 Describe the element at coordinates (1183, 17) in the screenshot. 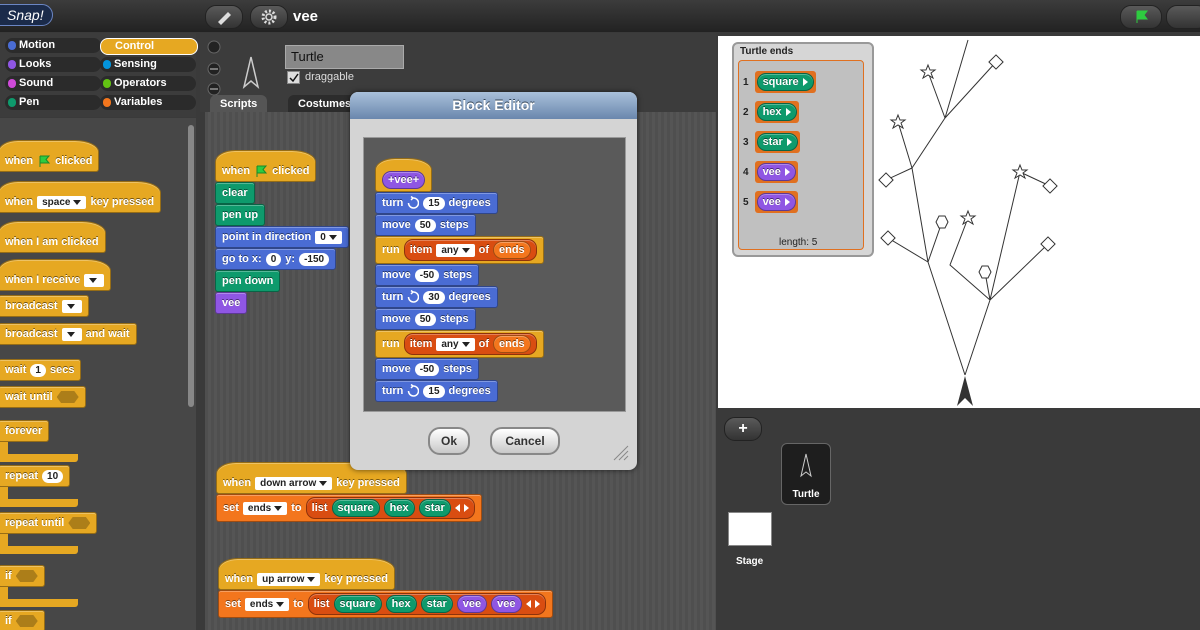

I see `pause-button` at that location.